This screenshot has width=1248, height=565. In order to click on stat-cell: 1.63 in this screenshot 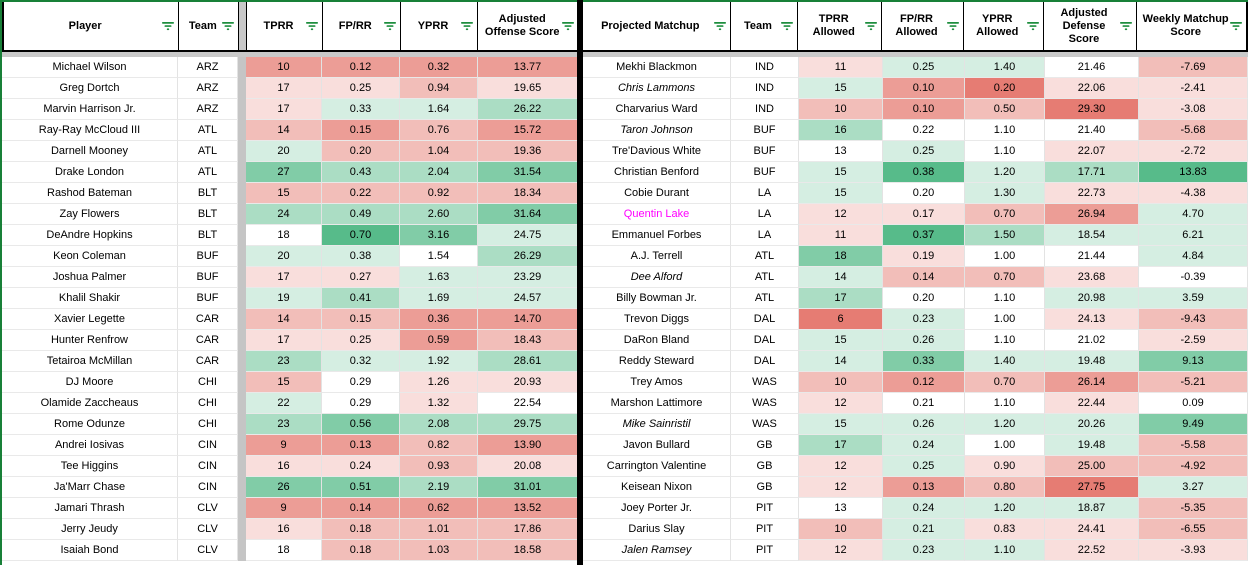, I will do `click(439, 277)`.